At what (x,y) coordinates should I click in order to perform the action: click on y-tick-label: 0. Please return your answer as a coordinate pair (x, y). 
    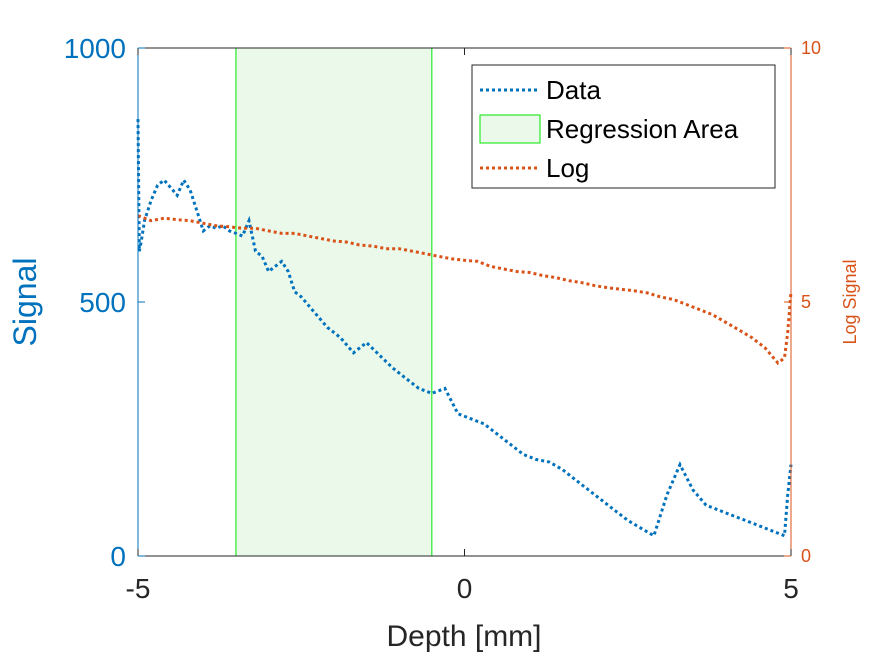
    Looking at the image, I should click on (118, 556).